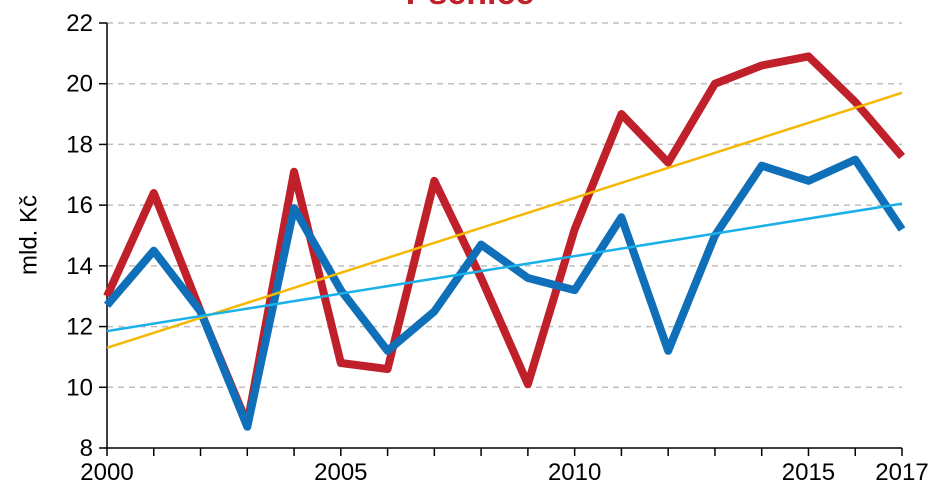  I want to click on chart-title: Pšenice, so click(470, 6).